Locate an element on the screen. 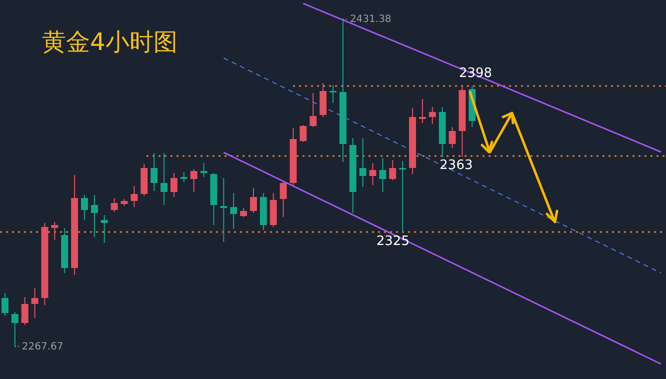  ref-line-label: 2363 is located at coordinates (456, 165).